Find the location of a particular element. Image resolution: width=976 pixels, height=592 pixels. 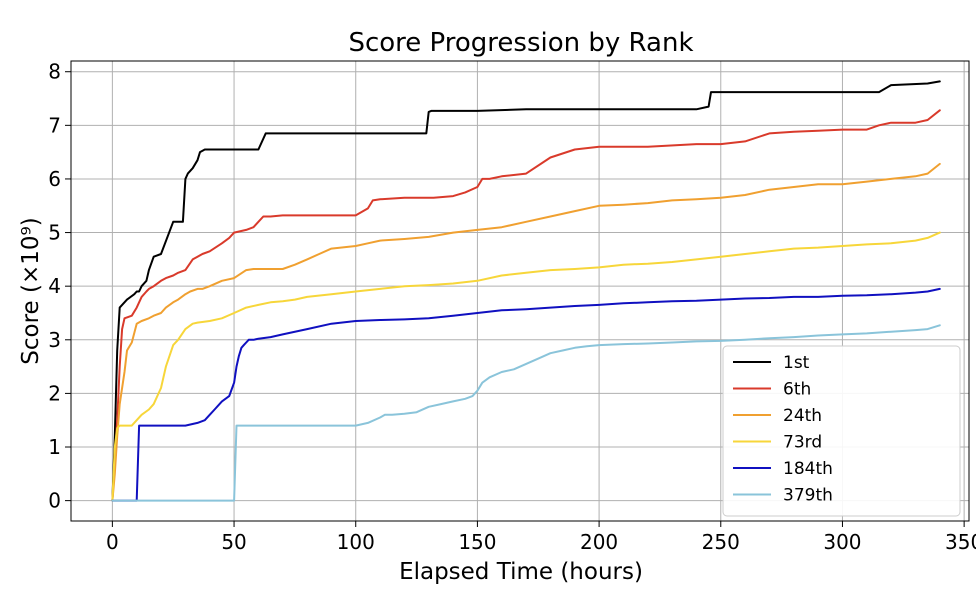

x-tick-label: 100 is located at coordinates (356, 542).